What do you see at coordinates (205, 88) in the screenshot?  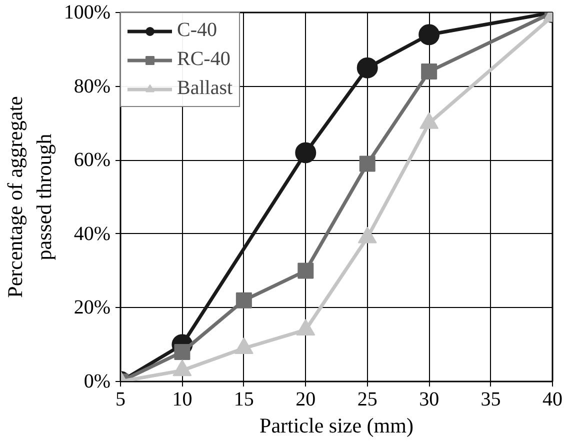 I see `legend-label: Ballast` at bounding box center [205, 88].